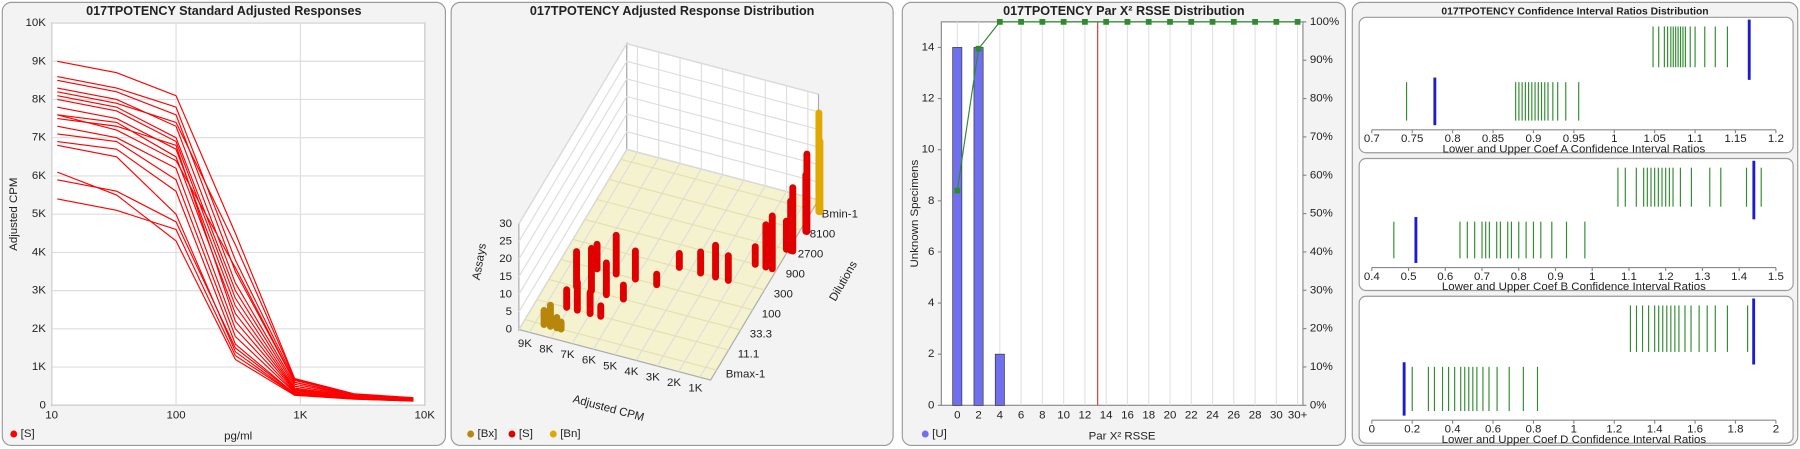 This screenshot has height=449, width=1800. I want to click on y-tick-label: Bmax-1, so click(746, 375).